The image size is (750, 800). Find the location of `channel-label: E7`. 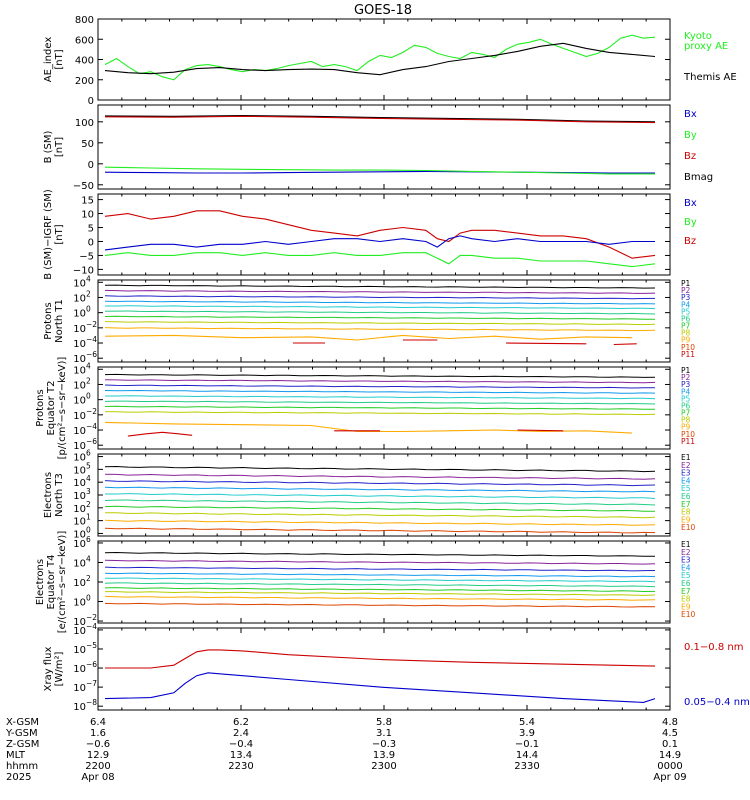

channel-label: E7 is located at coordinates (686, 591).